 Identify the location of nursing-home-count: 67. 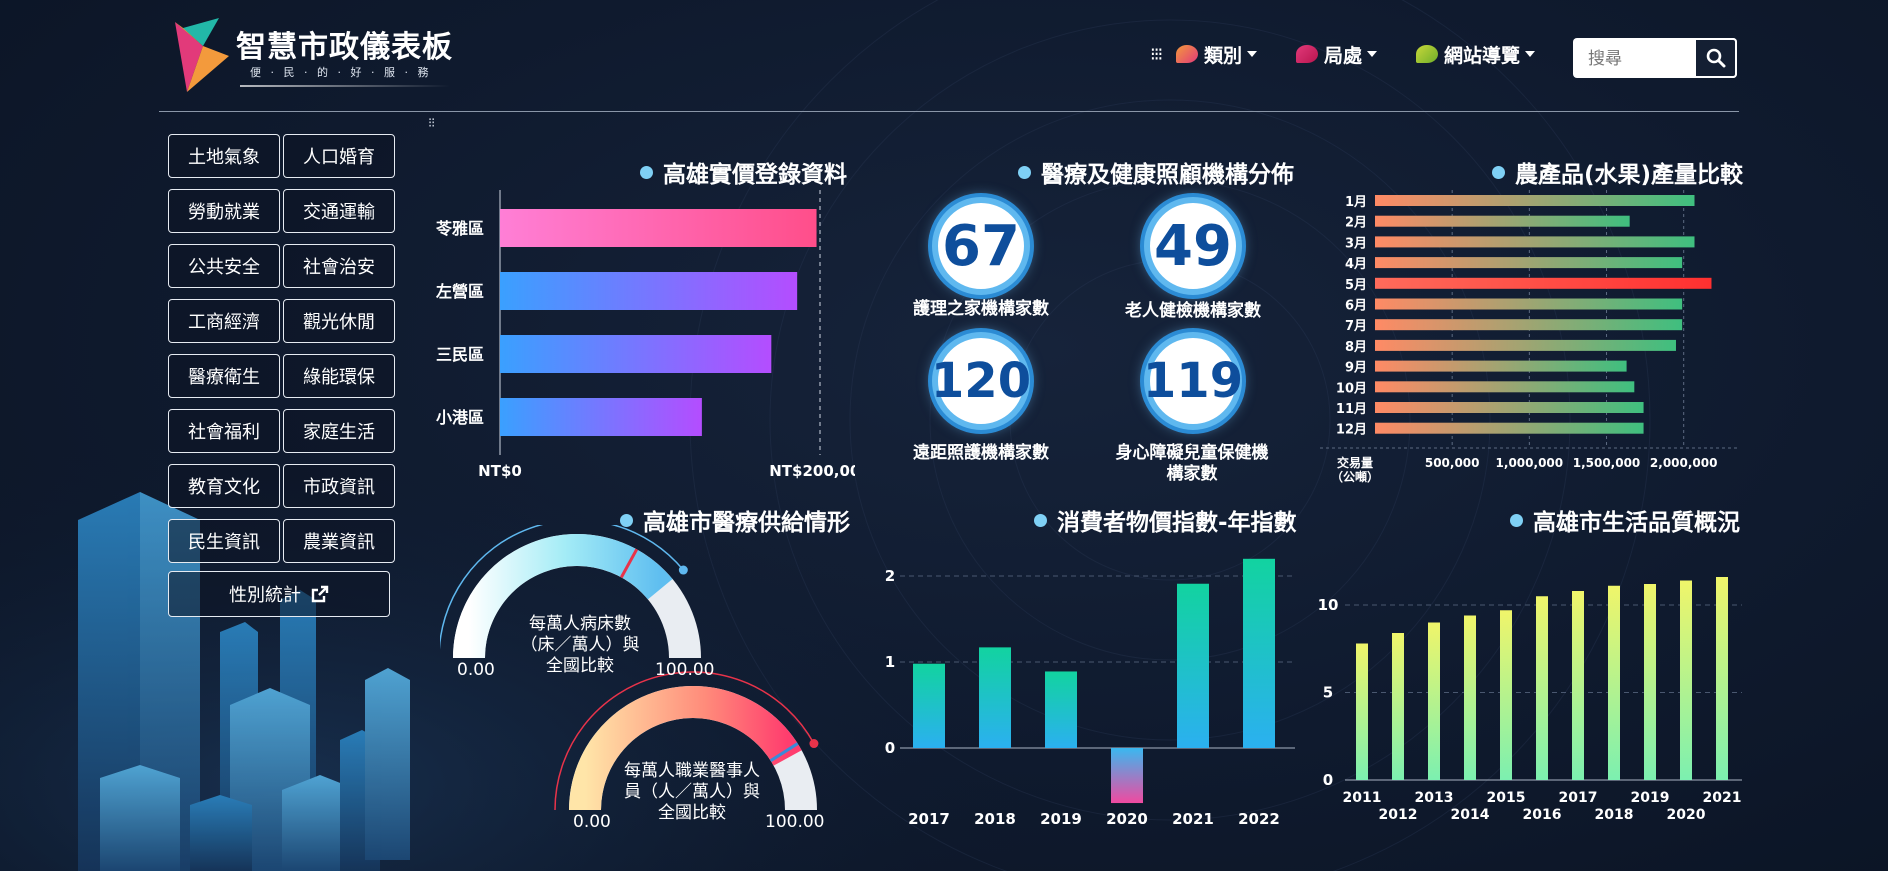
(981, 246).